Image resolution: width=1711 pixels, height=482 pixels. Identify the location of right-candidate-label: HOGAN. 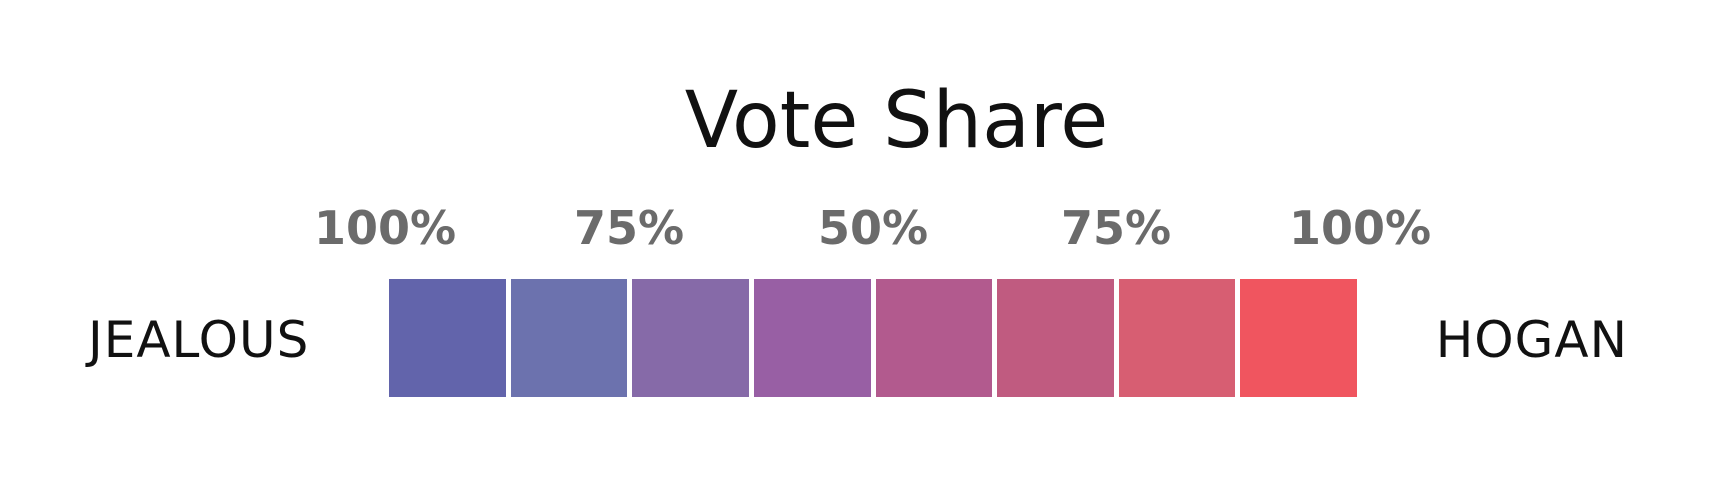
(1531, 340).